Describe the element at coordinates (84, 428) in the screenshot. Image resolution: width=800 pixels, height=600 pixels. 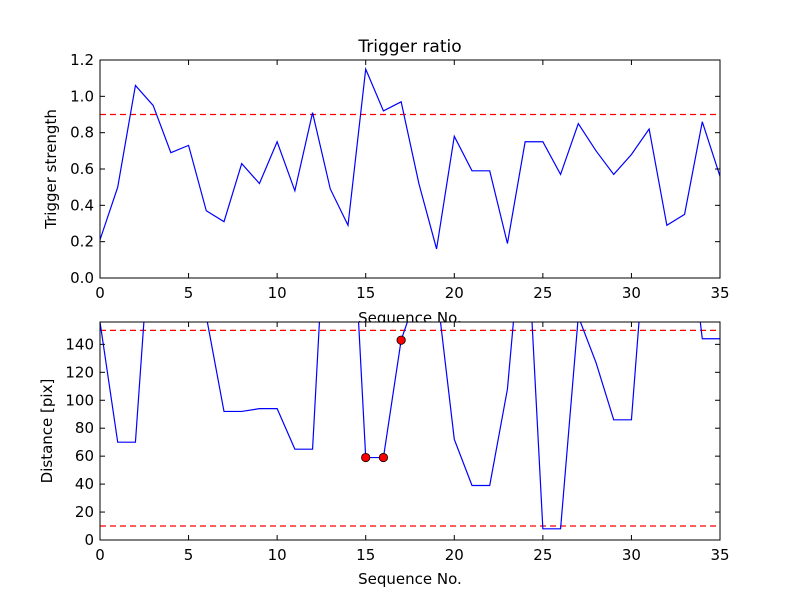
I see `y-tick-label: 80` at that location.